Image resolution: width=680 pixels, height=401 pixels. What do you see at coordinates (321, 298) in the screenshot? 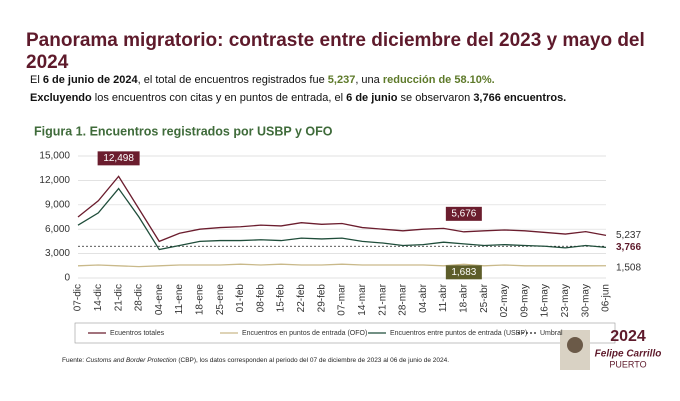
I see `x-tick-label: 29-feb` at bounding box center [321, 298].